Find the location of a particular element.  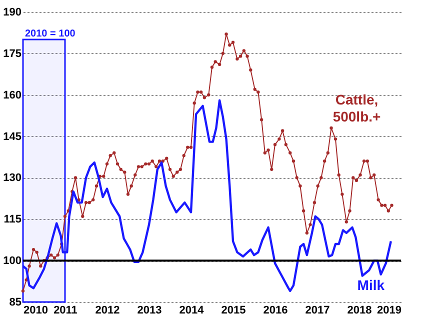

x-tick-label: 2019 is located at coordinates (389, 310).